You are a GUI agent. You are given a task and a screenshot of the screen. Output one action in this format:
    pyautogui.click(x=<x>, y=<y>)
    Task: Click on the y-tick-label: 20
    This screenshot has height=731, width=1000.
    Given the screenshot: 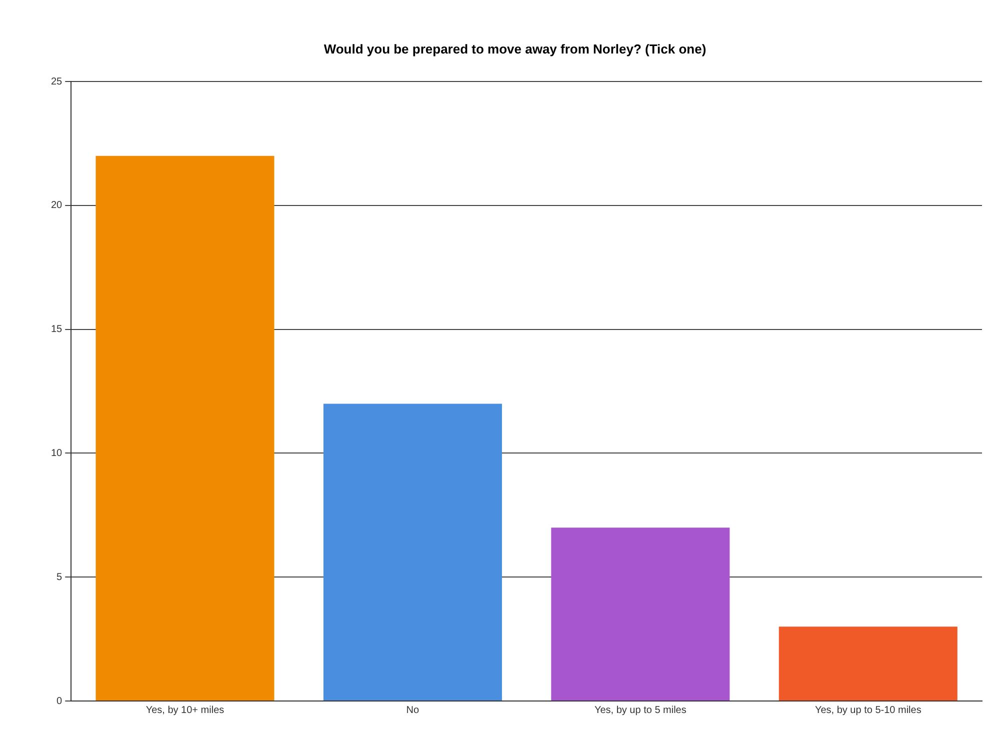 What is the action you would take?
    pyautogui.click(x=57, y=206)
    